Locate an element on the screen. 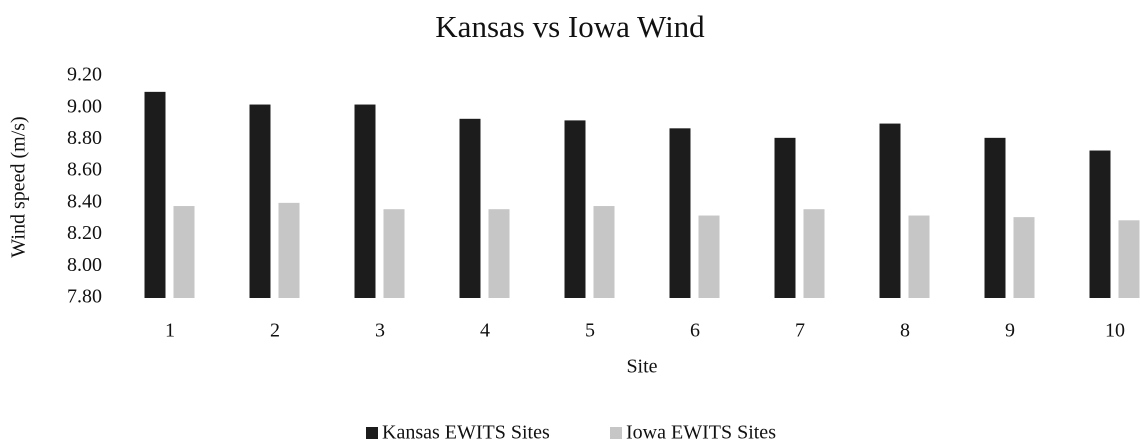 This screenshot has width=1140, height=447. y-axis-label: Wind speed (m/s) is located at coordinates (19, 186).